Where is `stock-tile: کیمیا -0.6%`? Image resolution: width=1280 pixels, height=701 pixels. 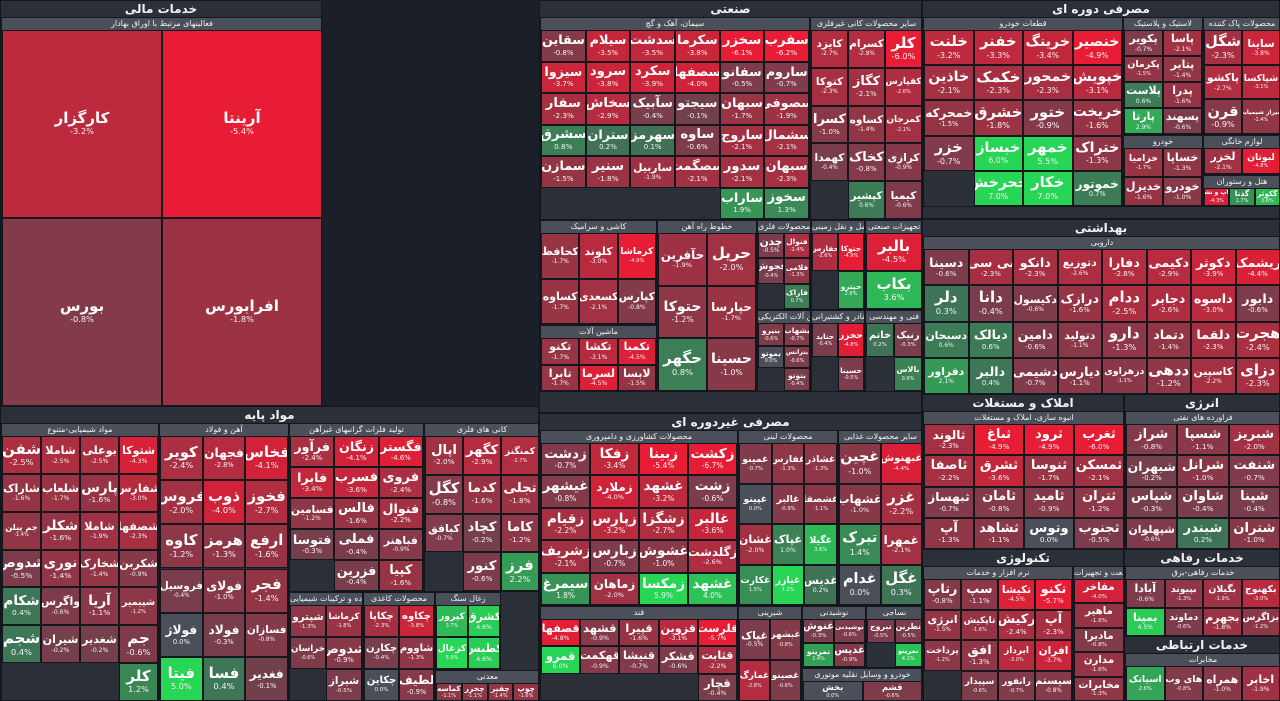 stock-tile: کیمیا -0.6% is located at coordinates (903, 200).